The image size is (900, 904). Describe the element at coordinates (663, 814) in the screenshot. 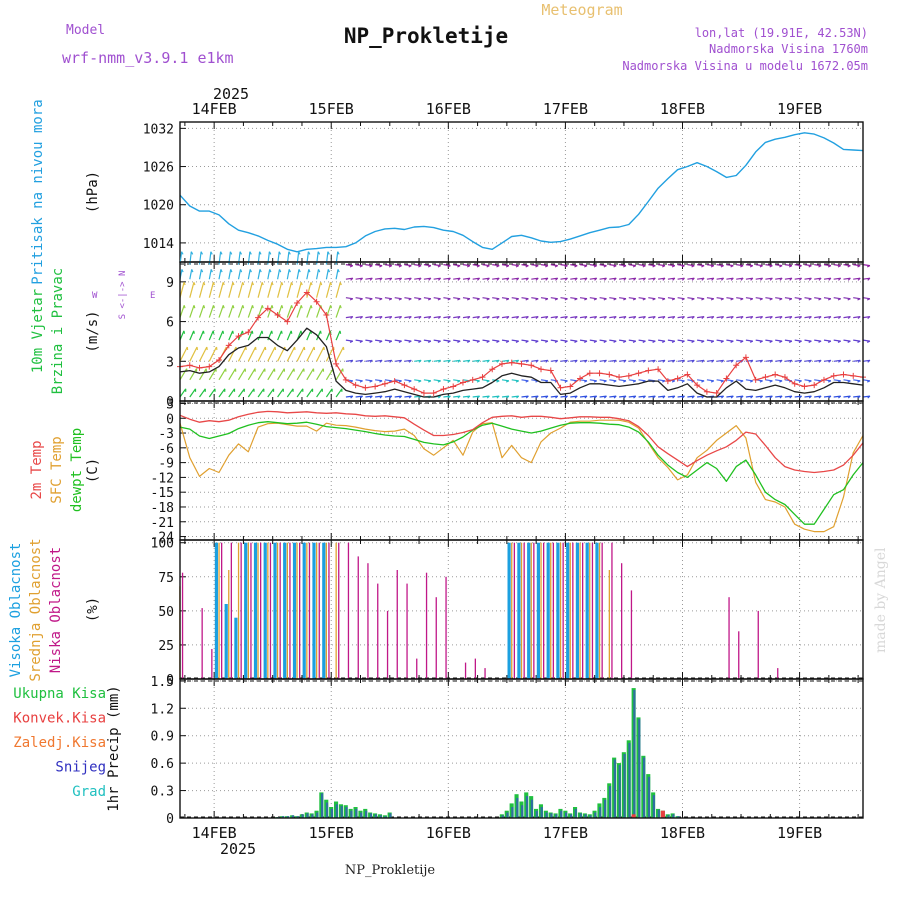

I see `precip-bar-convective` at that location.